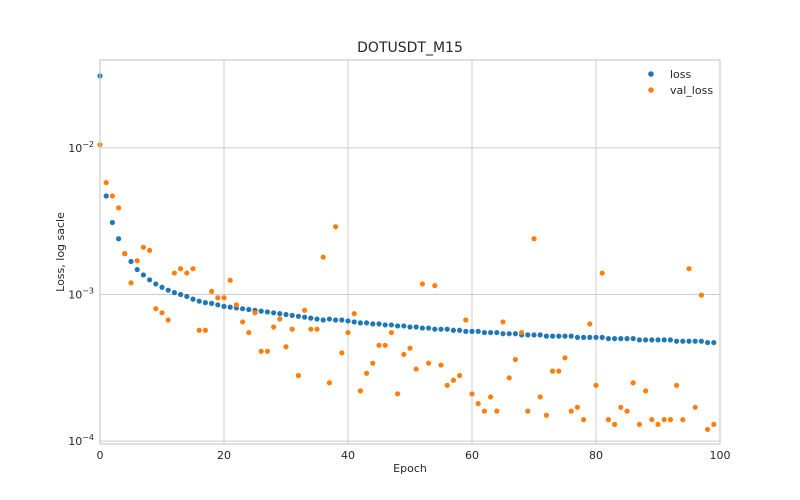 This screenshot has width=800, height=500. I want to click on x-tick-label: 0, so click(100, 455).